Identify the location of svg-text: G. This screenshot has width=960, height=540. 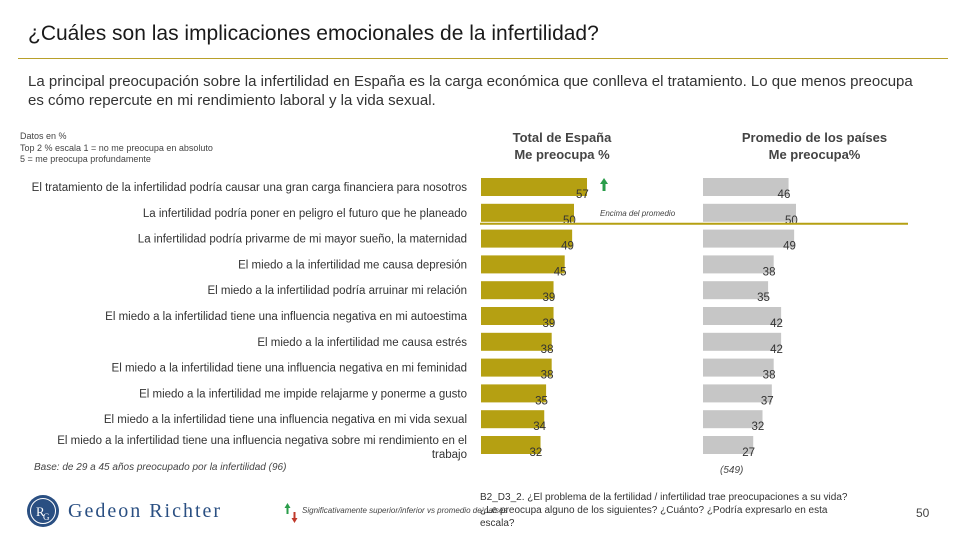
(46, 517).